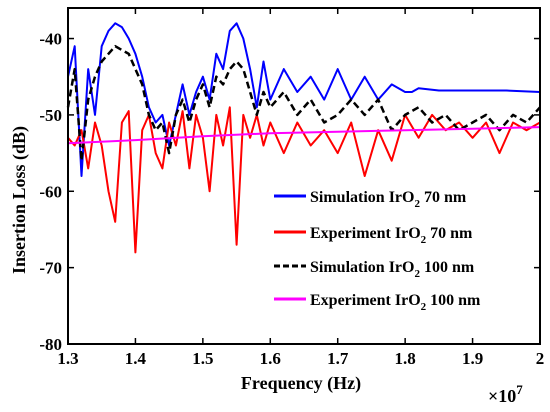 This screenshot has width=550, height=412. I want to click on x-tick-label: 1.9, so click(472, 358).